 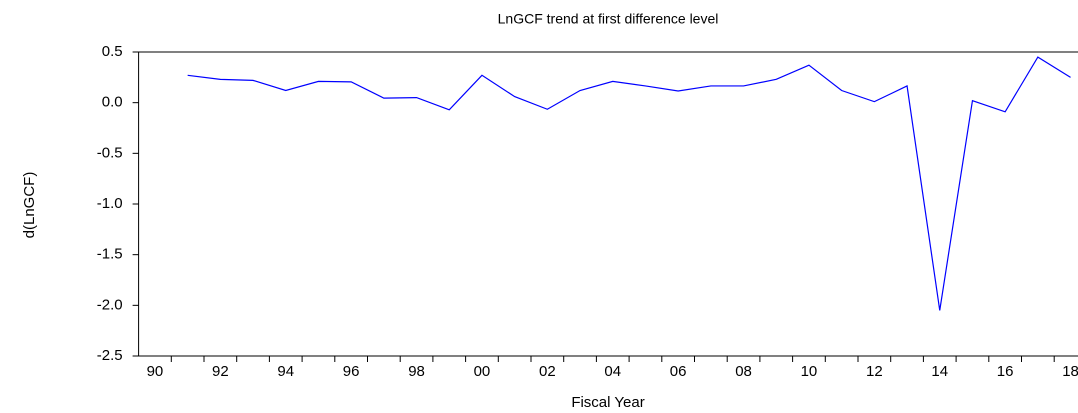 What do you see at coordinates (607, 402) in the screenshot?
I see `x-axis-label: Fiscal Year` at bounding box center [607, 402].